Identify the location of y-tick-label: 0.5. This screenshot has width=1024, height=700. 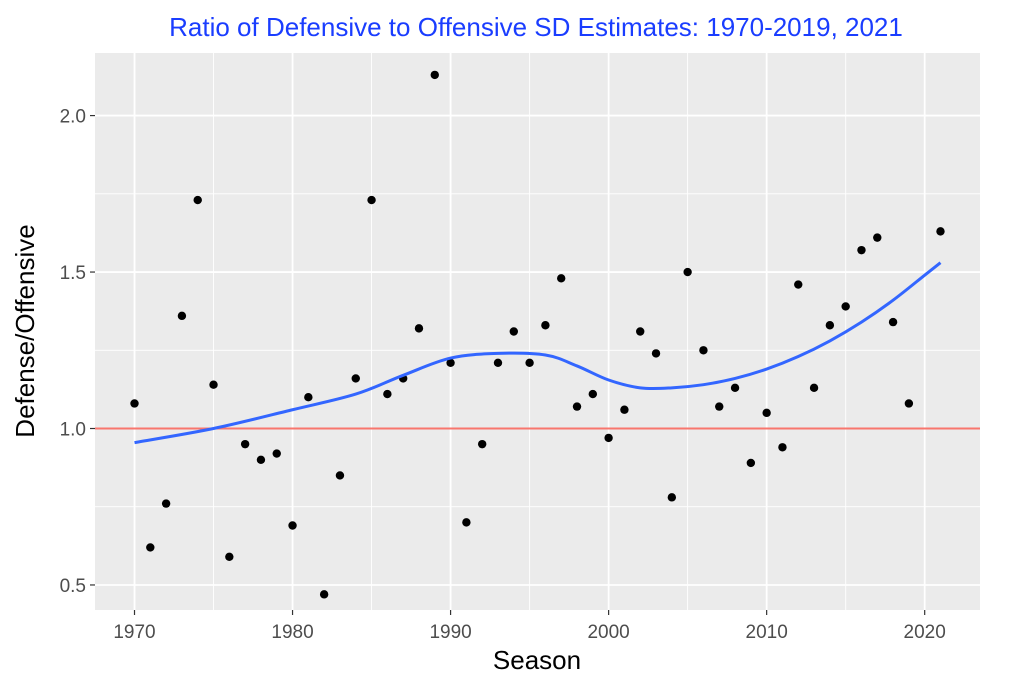
(73, 586).